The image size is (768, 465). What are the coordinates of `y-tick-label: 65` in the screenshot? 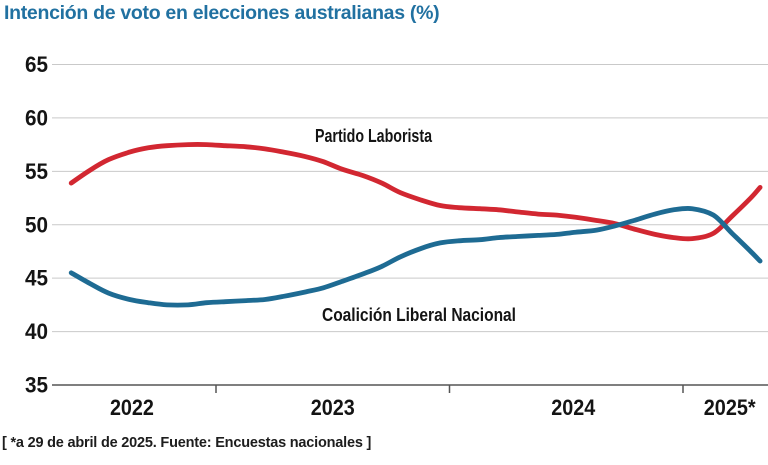 It's located at (36, 64).